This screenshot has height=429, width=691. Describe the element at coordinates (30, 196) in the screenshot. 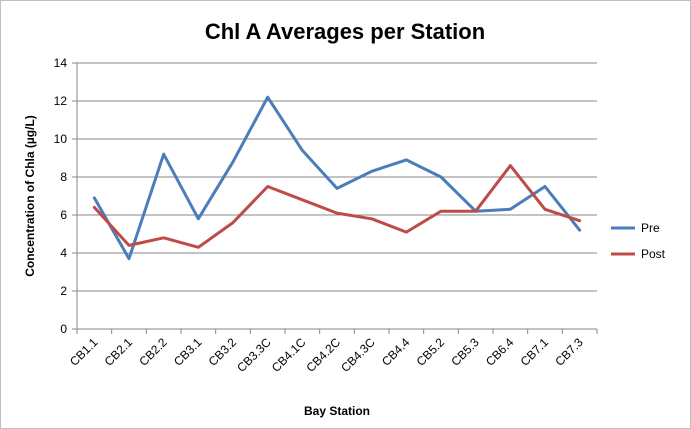

I see `y-axis-title: Concentration of Chla (µg/L)` at that location.